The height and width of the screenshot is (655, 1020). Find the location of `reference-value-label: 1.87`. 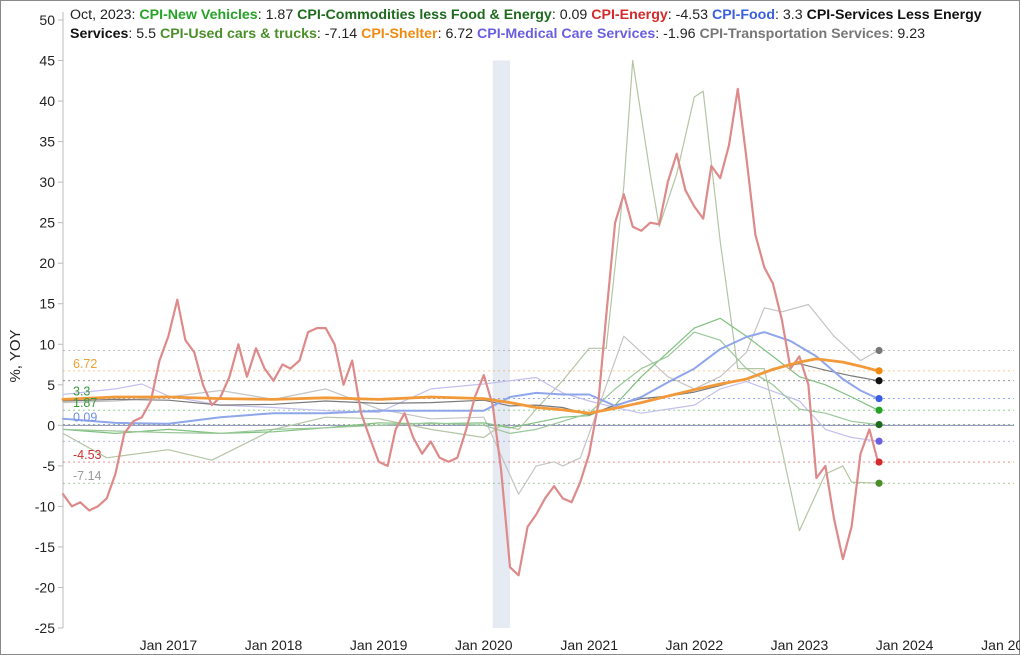

reference-value-label: 1.87 is located at coordinates (85, 403).